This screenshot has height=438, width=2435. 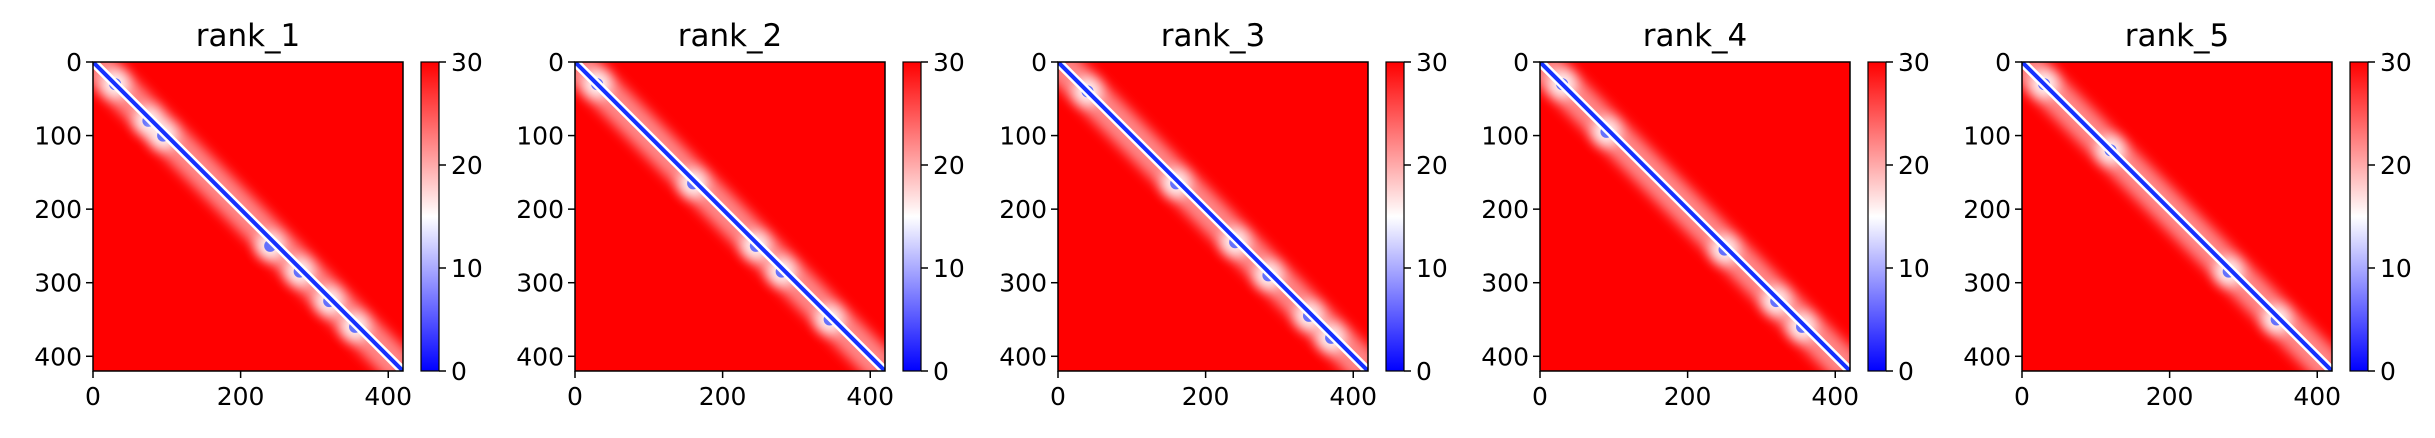 What do you see at coordinates (730, 36) in the screenshot?
I see `chart-title: rank_2` at bounding box center [730, 36].